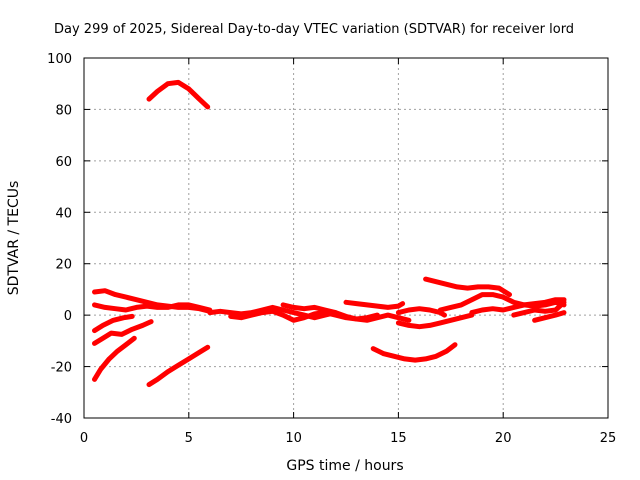 The image size is (640, 480). What do you see at coordinates (61, 419) in the screenshot?
I see `y-tick-label: -40` at bounding box center [61, 419].